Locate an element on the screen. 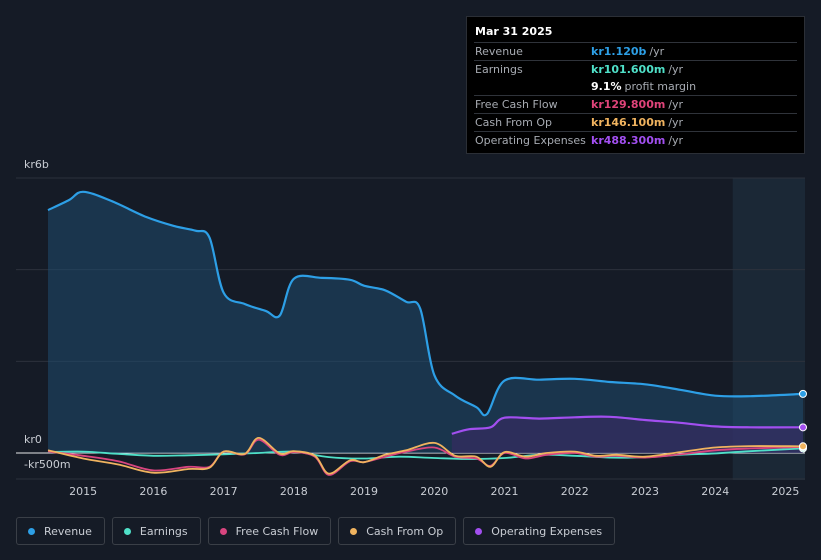 Image resolution: width=821 pixels, height=560 pixels. legend-label: Cash From Op is located at coordinates (405, 531).